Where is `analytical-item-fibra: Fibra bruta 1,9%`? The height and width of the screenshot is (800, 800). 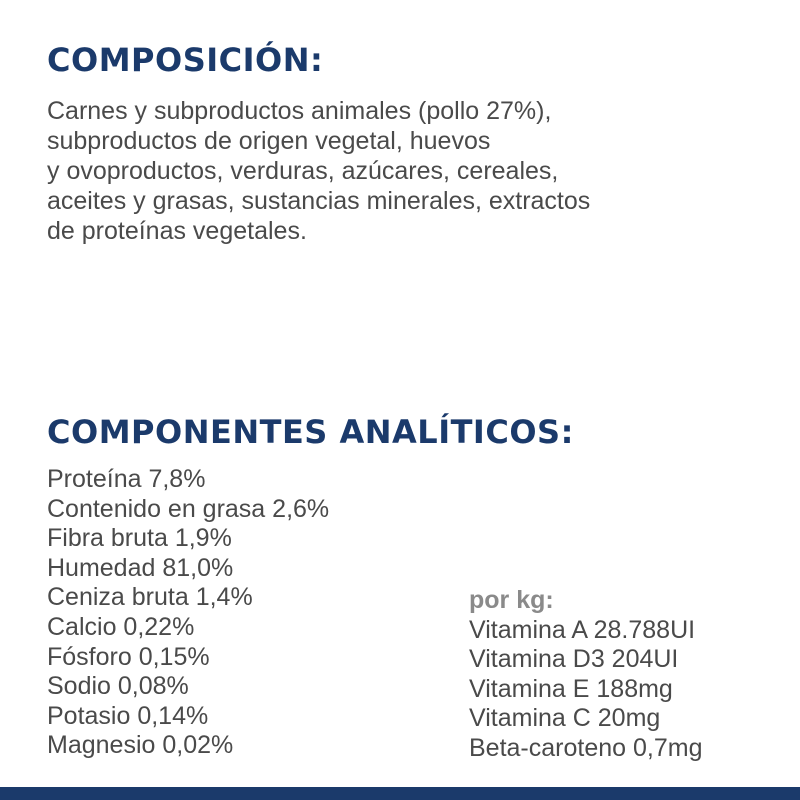
analytical-item-fibra: Fibra bruta 1,9% is located at coordinates (139, 538).